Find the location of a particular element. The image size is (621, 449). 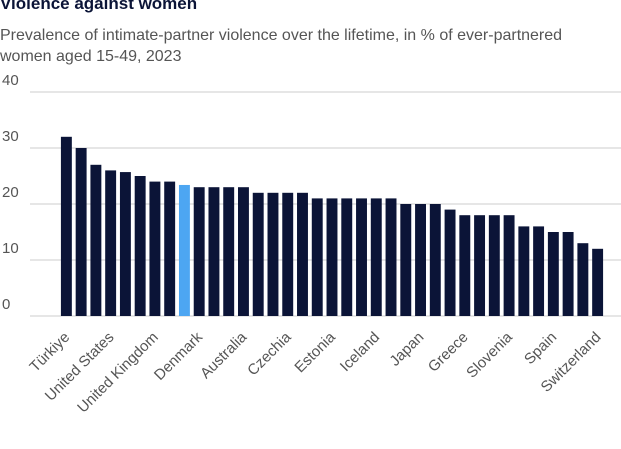

y-tick-label: 20 is located at coordinates (10, 192).